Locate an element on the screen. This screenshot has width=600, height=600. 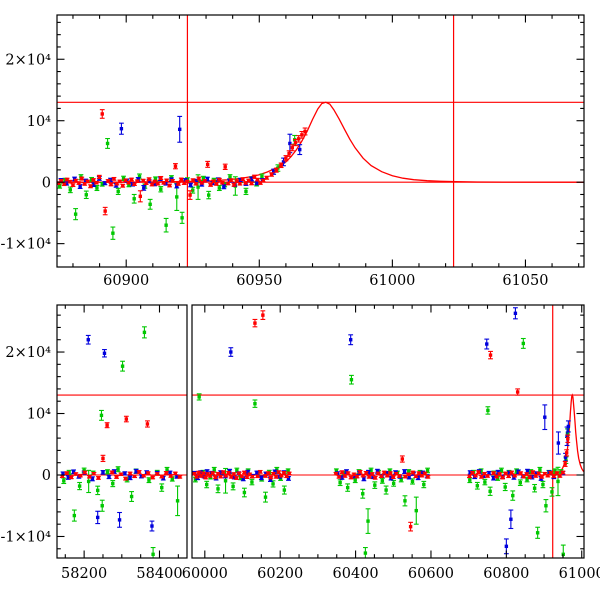
bottom-y-tick-labels: 2×10⁴ 10⁴ 0 -1×10⁴ is located at coordinates (25, 445).